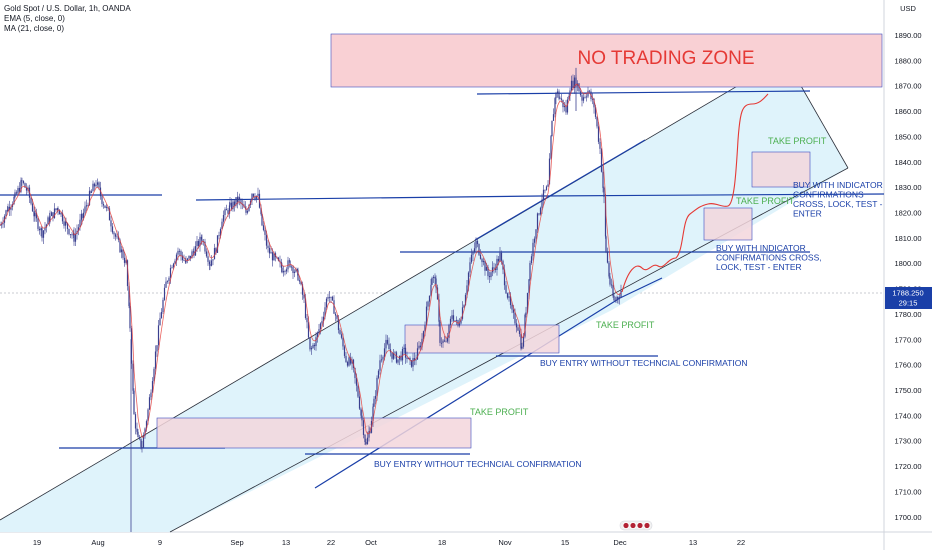 The width and height of the screenshot is (932, 550). I want to click on price-tick-label: 1800.00, so click(907, 263).